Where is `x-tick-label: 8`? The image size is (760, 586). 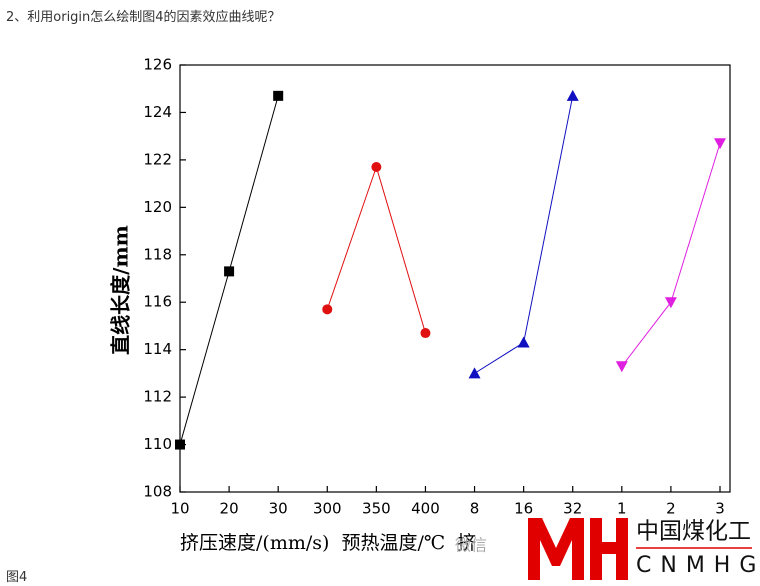
x-tick-label: 8 is located at coordinates (475, 509).